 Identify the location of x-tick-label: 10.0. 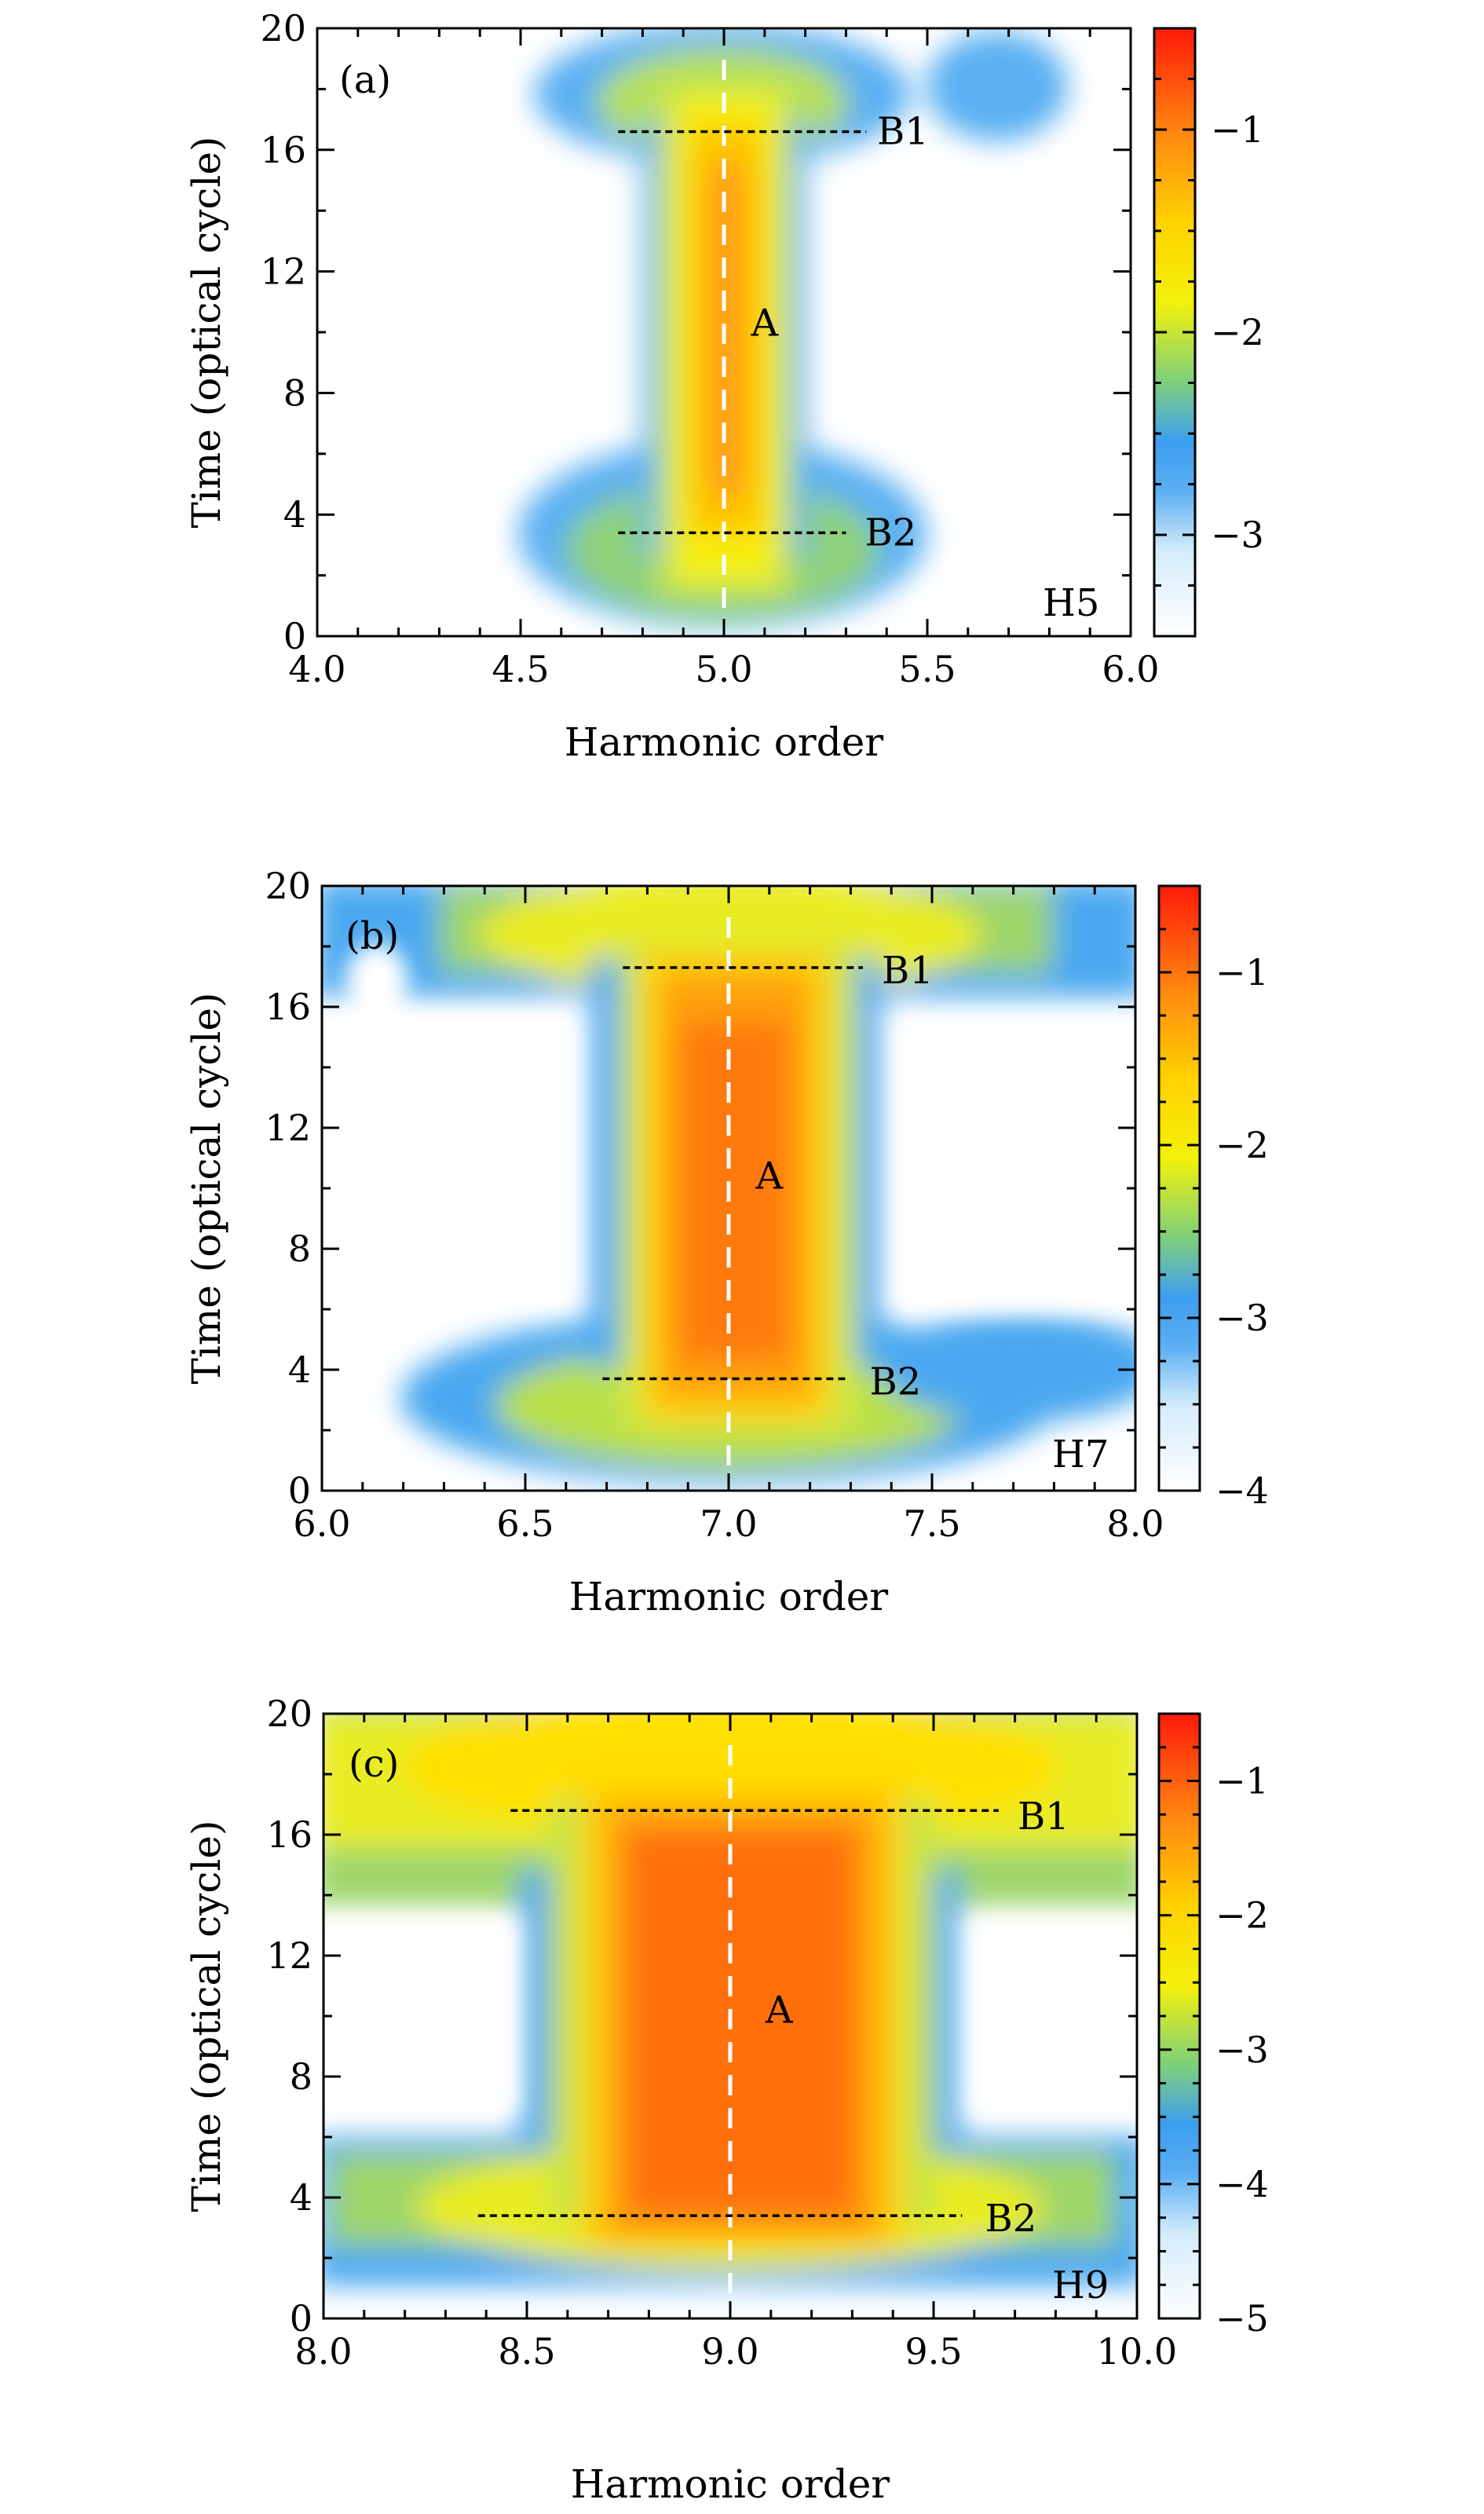
(1137, 2351).